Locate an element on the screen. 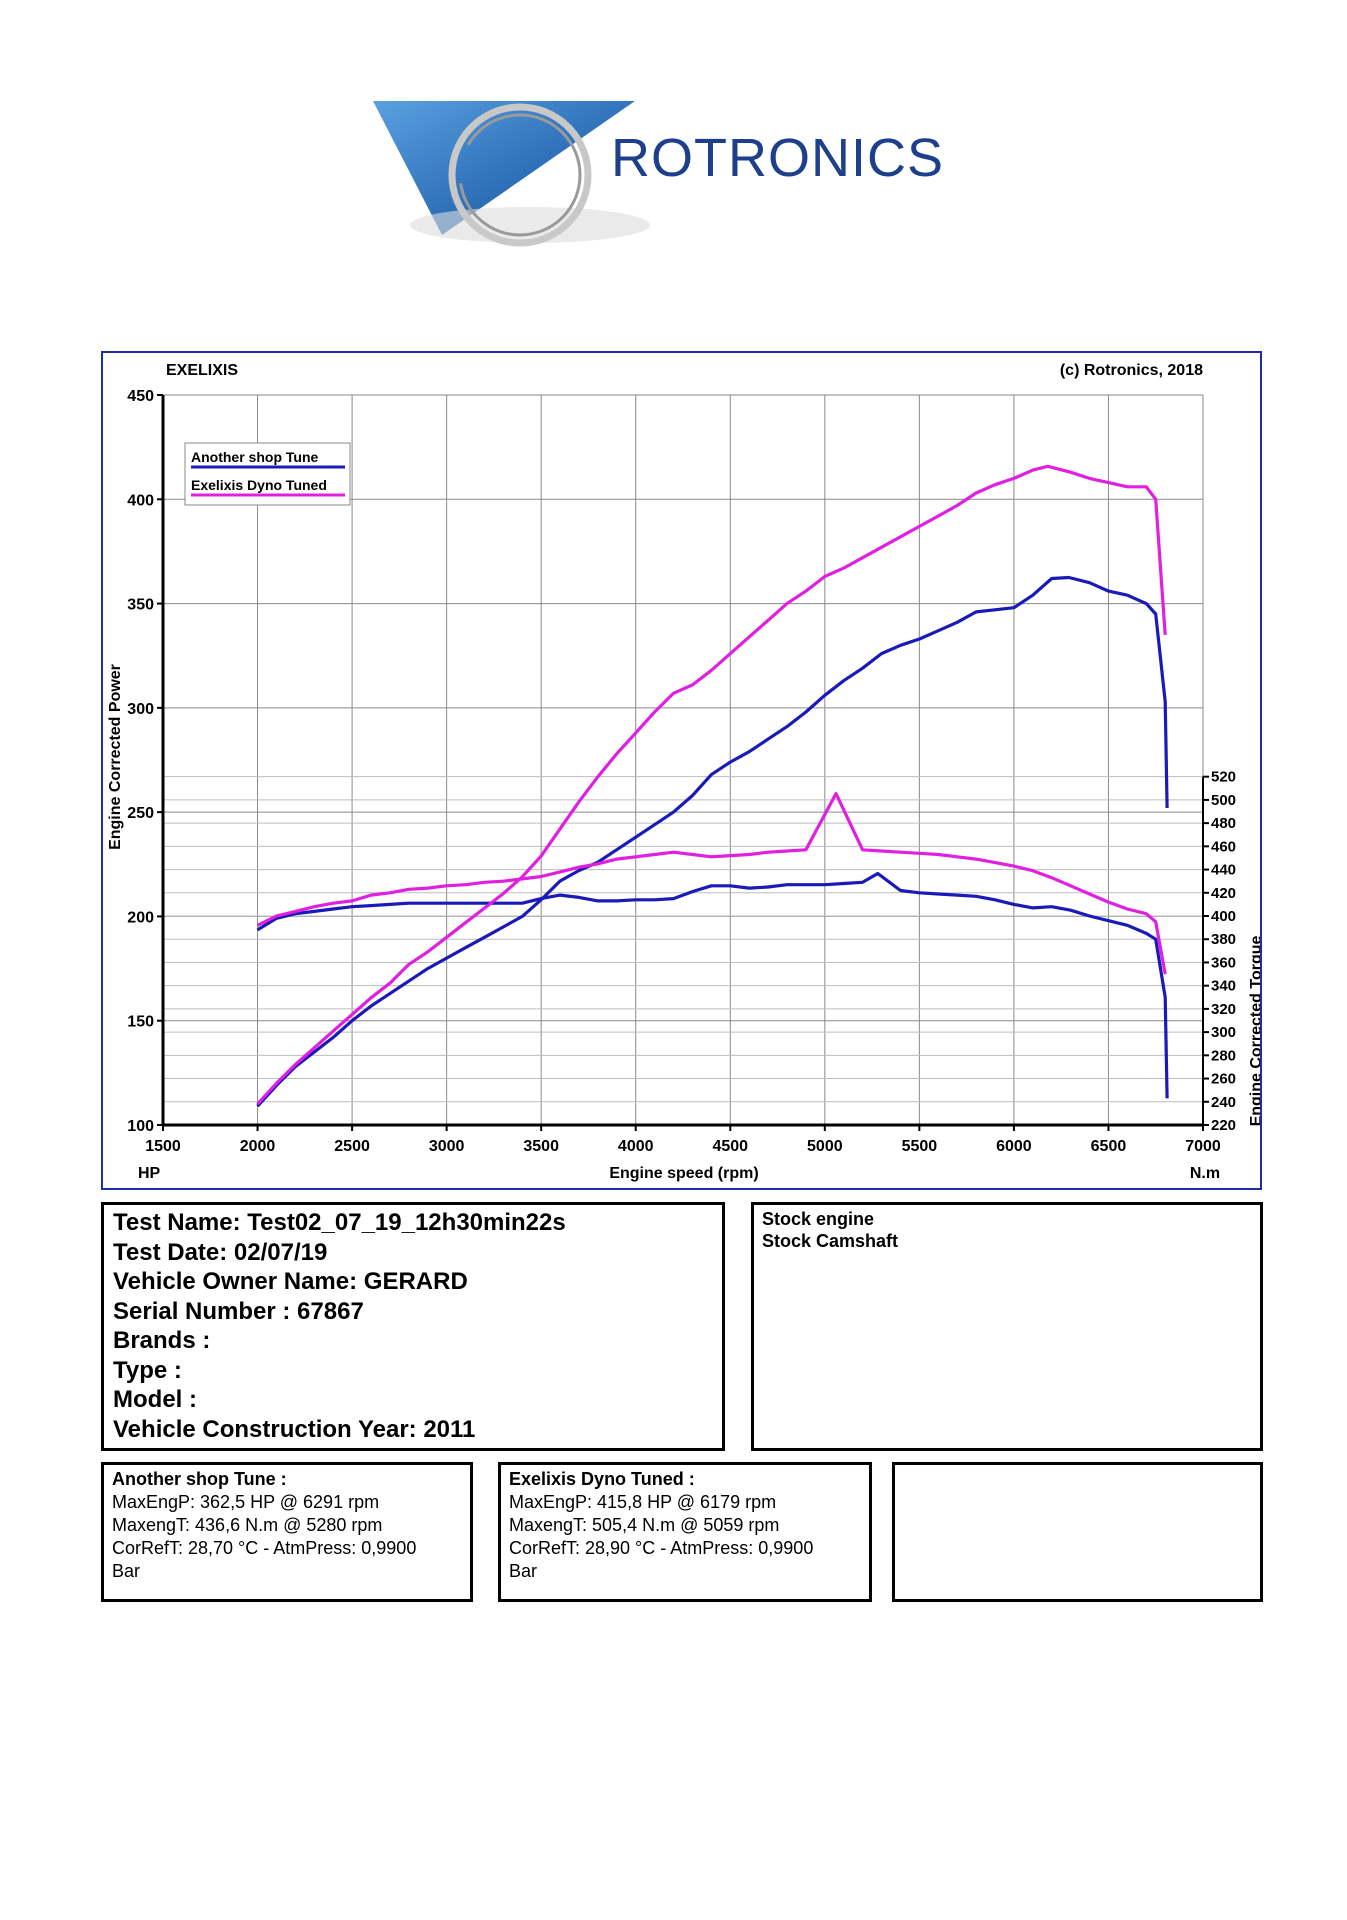 The image size is (1347, 1920). y-tick-label-right: 360 is located at coordinates (1223, 962).